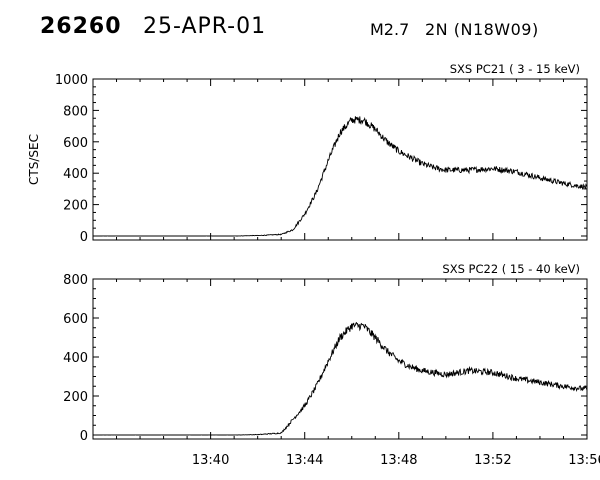  I want to click on x-tick-label: 13:44, so click(304, 460).